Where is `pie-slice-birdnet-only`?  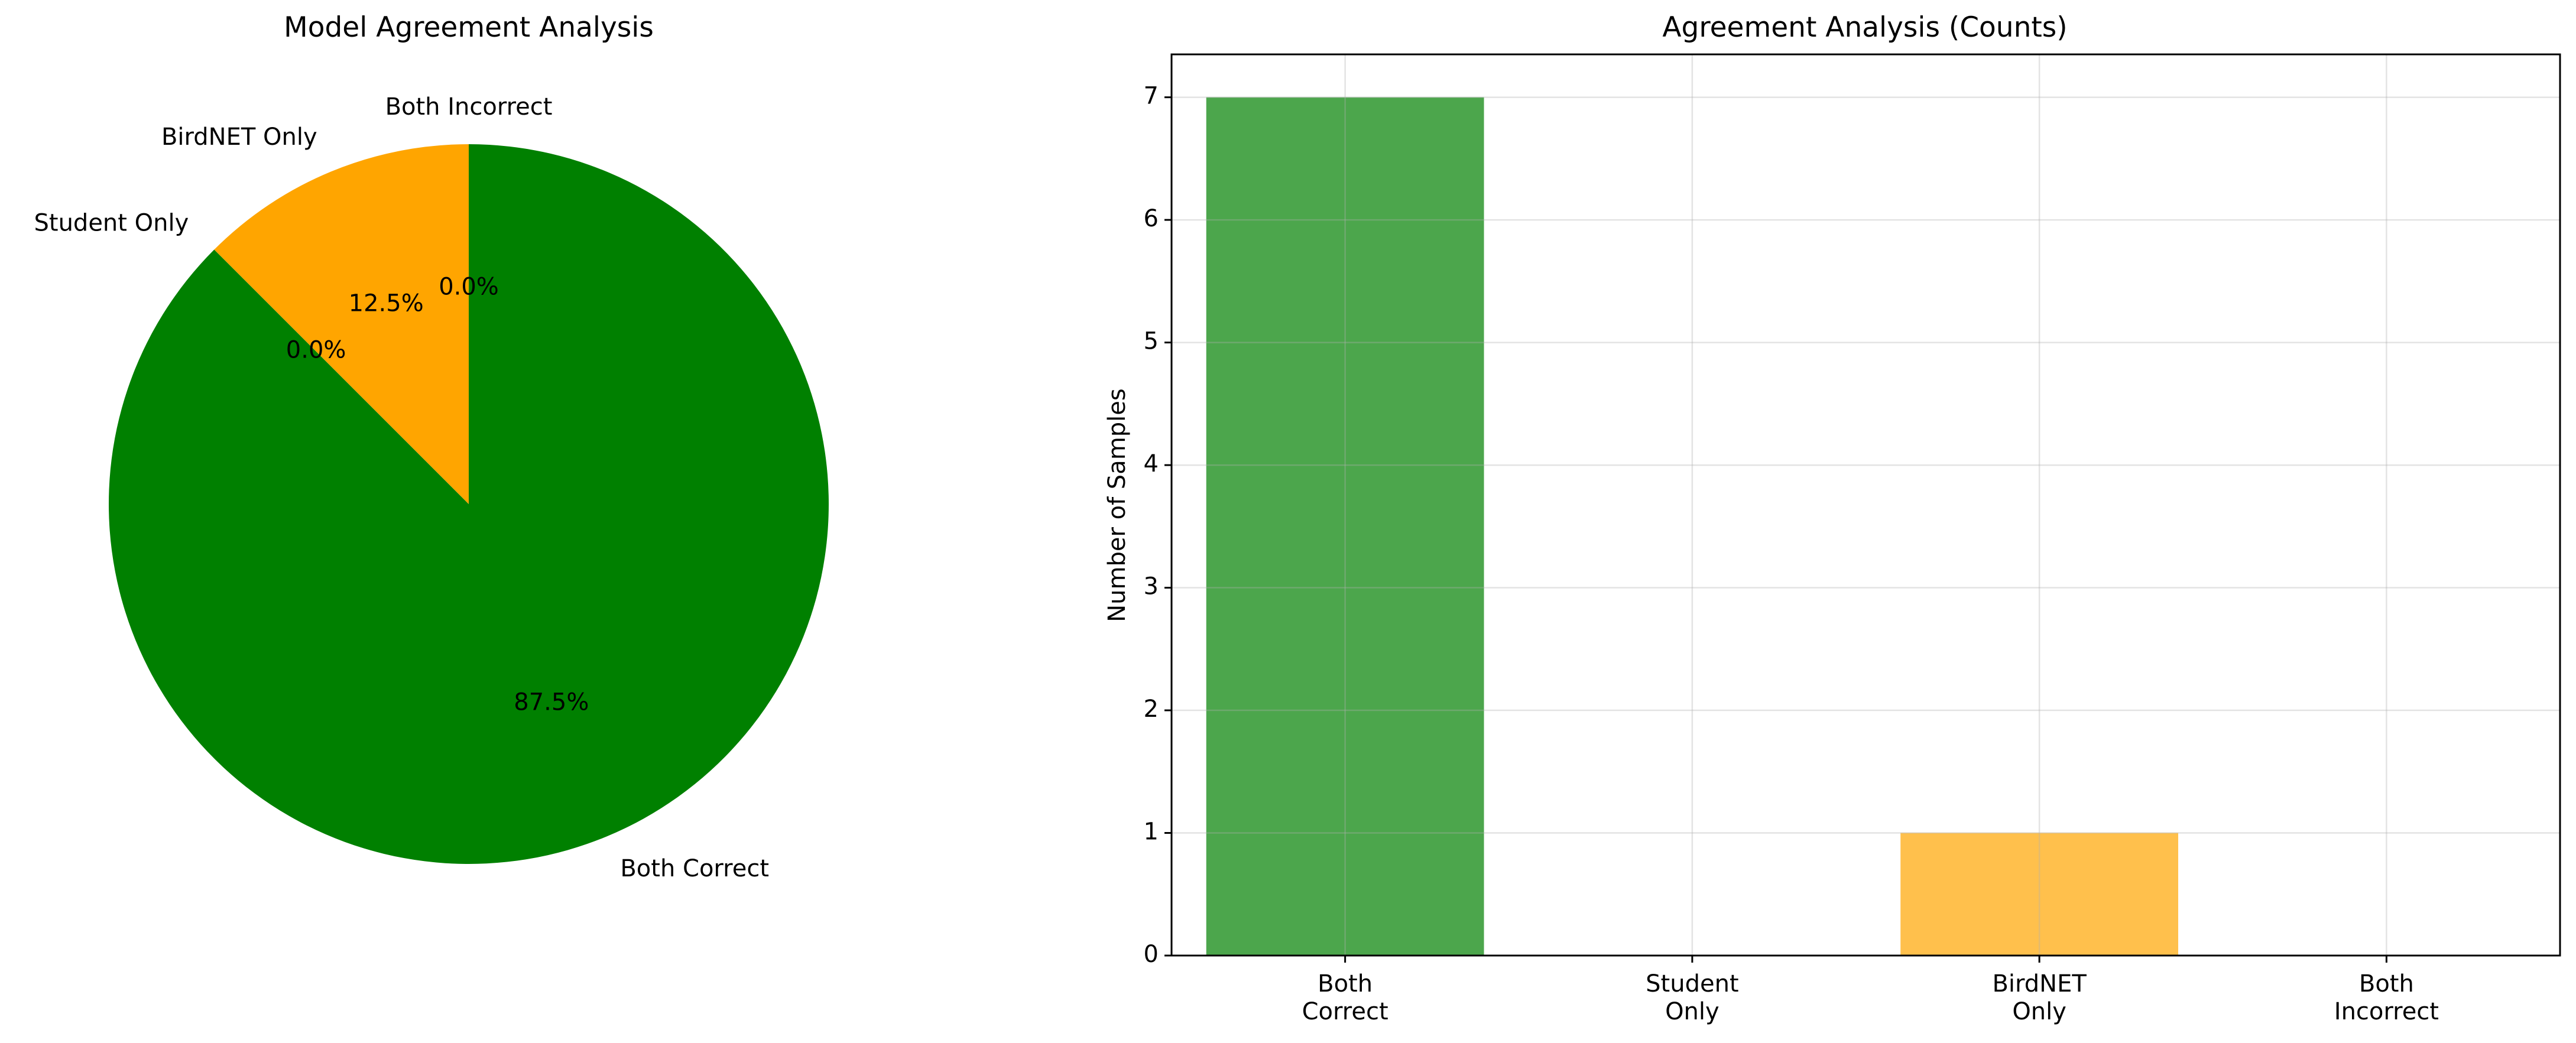
pie-slice-birdnet-only is located at coordinates (341, 324).